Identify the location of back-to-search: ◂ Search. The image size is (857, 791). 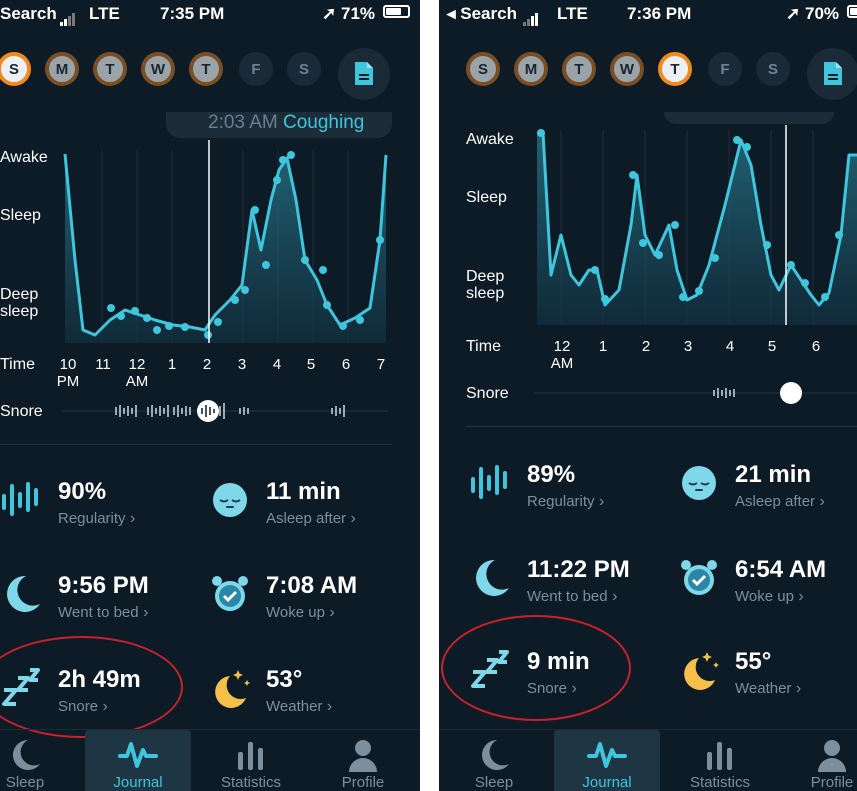
(482, 13).